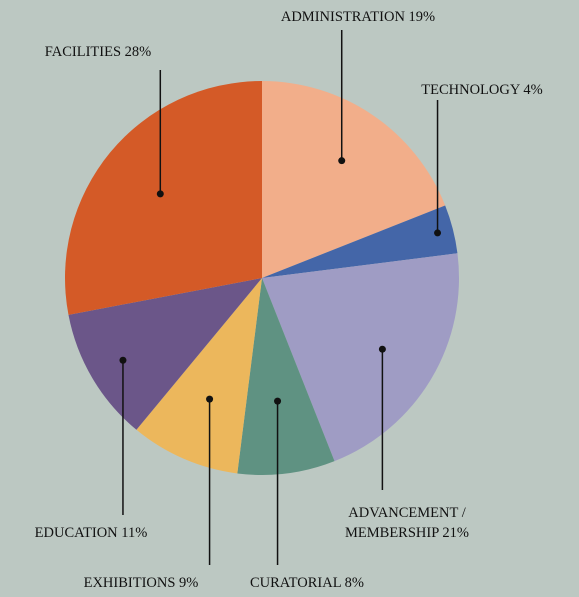 Image resolution: width=579 pixels, height=597 pixels. I want to click on category-label: ADVANCEMENT / MEMBERSHIP, so click(405, 523).